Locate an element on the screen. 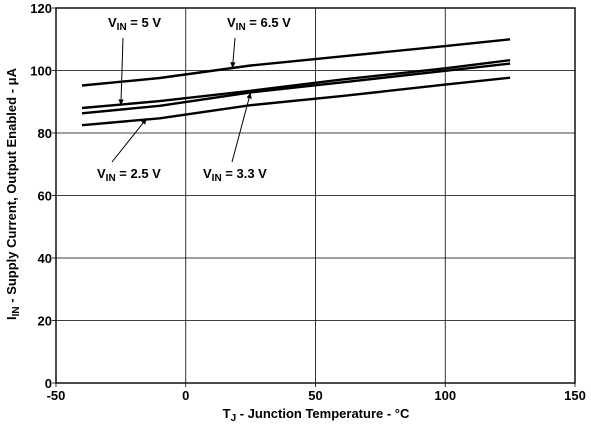 The height and width of the screenshot is (429, 591). y-tick-label: 20 is located at coordinates (45, 321).